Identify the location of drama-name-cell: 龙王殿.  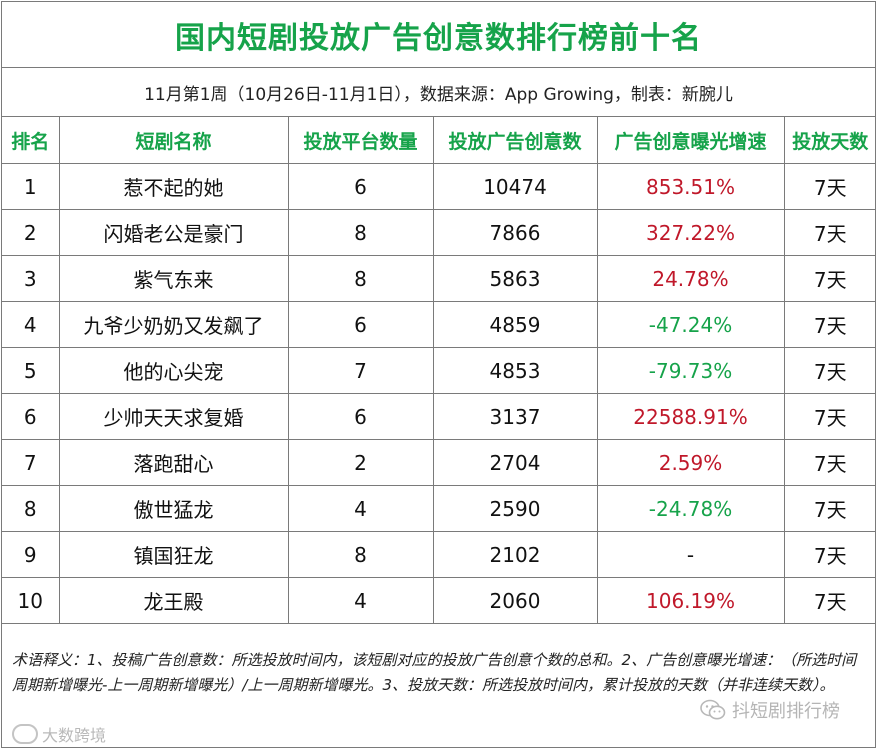
(173, 600).